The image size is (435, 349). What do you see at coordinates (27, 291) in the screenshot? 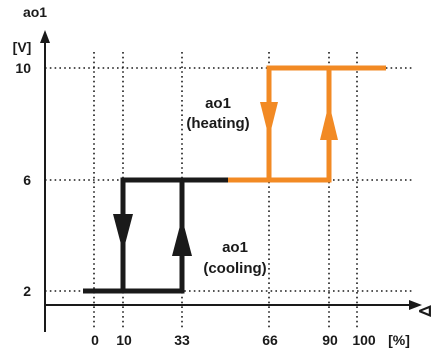
I see `y-tick-label-2: 2` at bounding box center [27, 291].